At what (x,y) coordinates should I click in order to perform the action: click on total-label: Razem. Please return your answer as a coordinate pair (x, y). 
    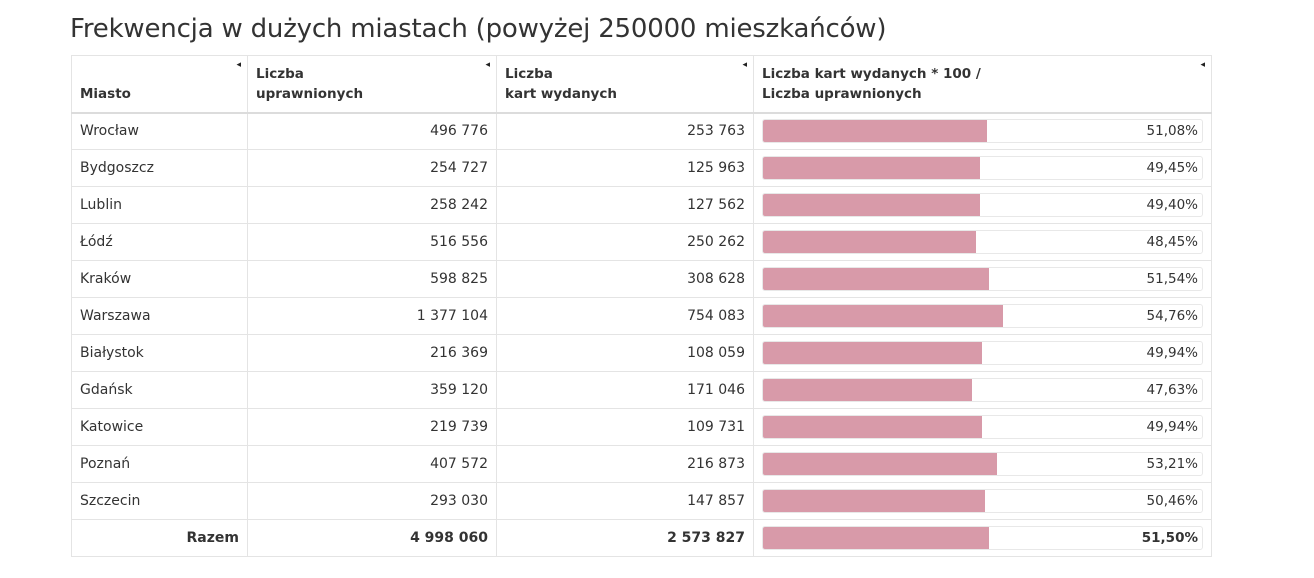
    Looking at the image, I should click on (159, 538).